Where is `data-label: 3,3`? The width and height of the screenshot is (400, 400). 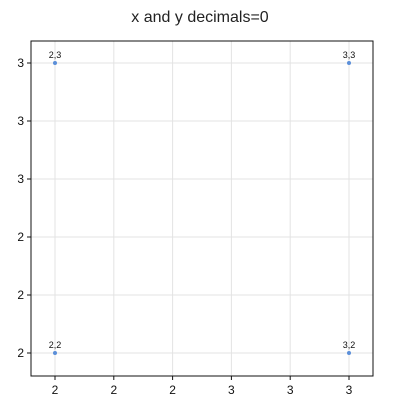 data-label: 3,3 is located at coordinates (349, 55).